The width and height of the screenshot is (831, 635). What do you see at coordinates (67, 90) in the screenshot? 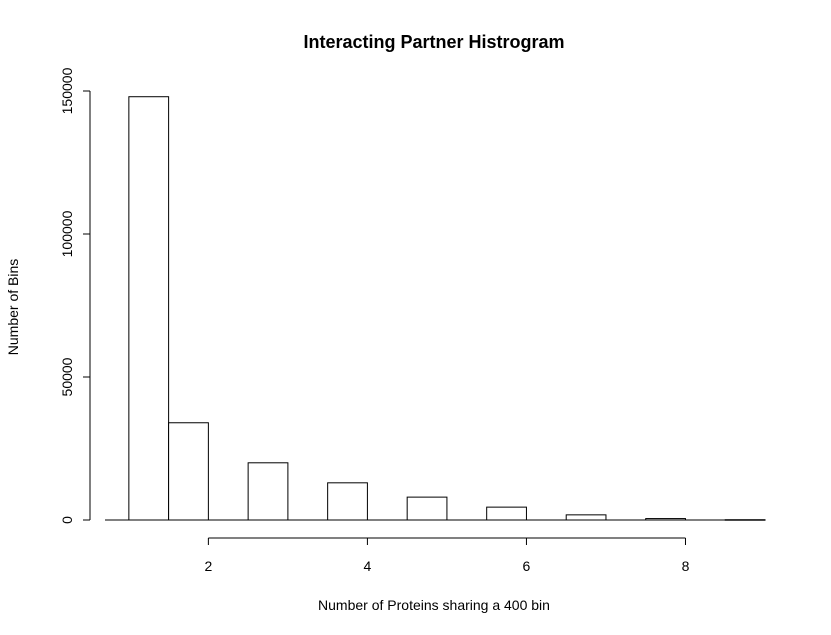
I see `y-tick-label-150000: 150000` at bounding box center [67, 90].